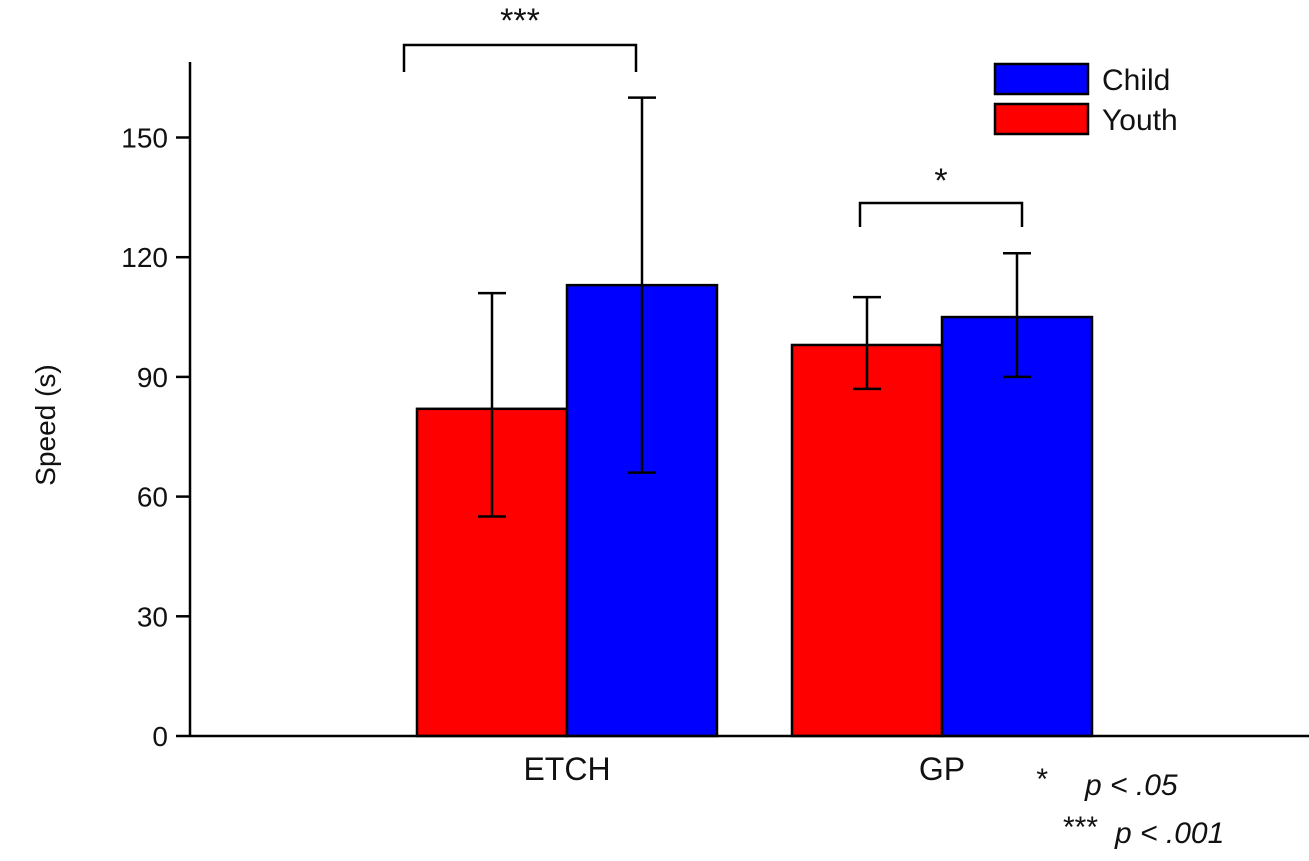 This screenshot has width=1309, height=861. Describe the element at coordinates (152, 616) in the screenshot. I see `y-tick-label: 30` at that location.